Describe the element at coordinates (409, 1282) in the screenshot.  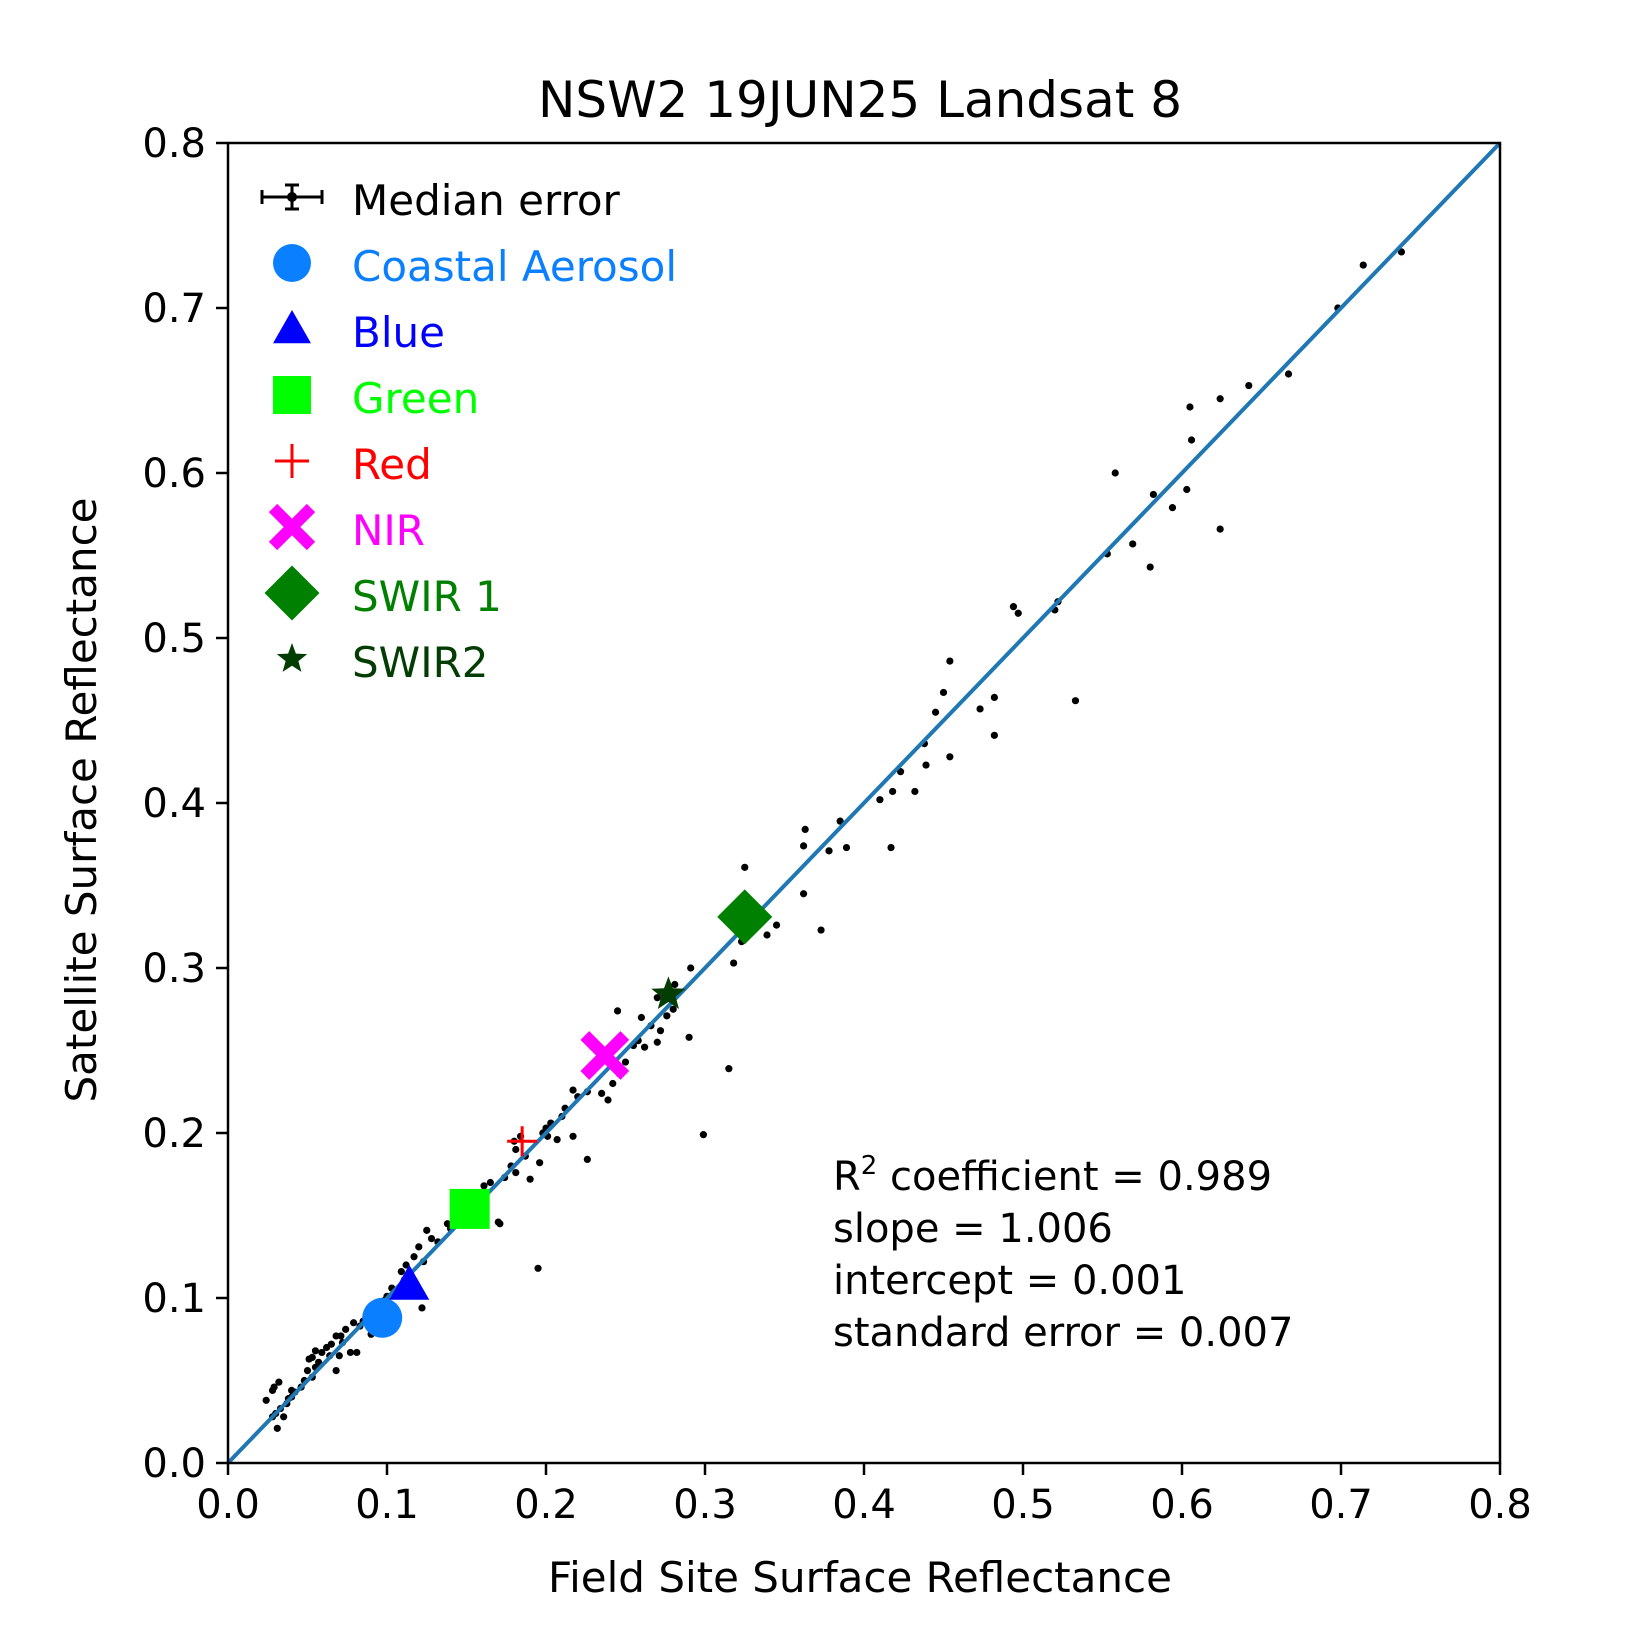
I see `median-marker-blue` at that location.